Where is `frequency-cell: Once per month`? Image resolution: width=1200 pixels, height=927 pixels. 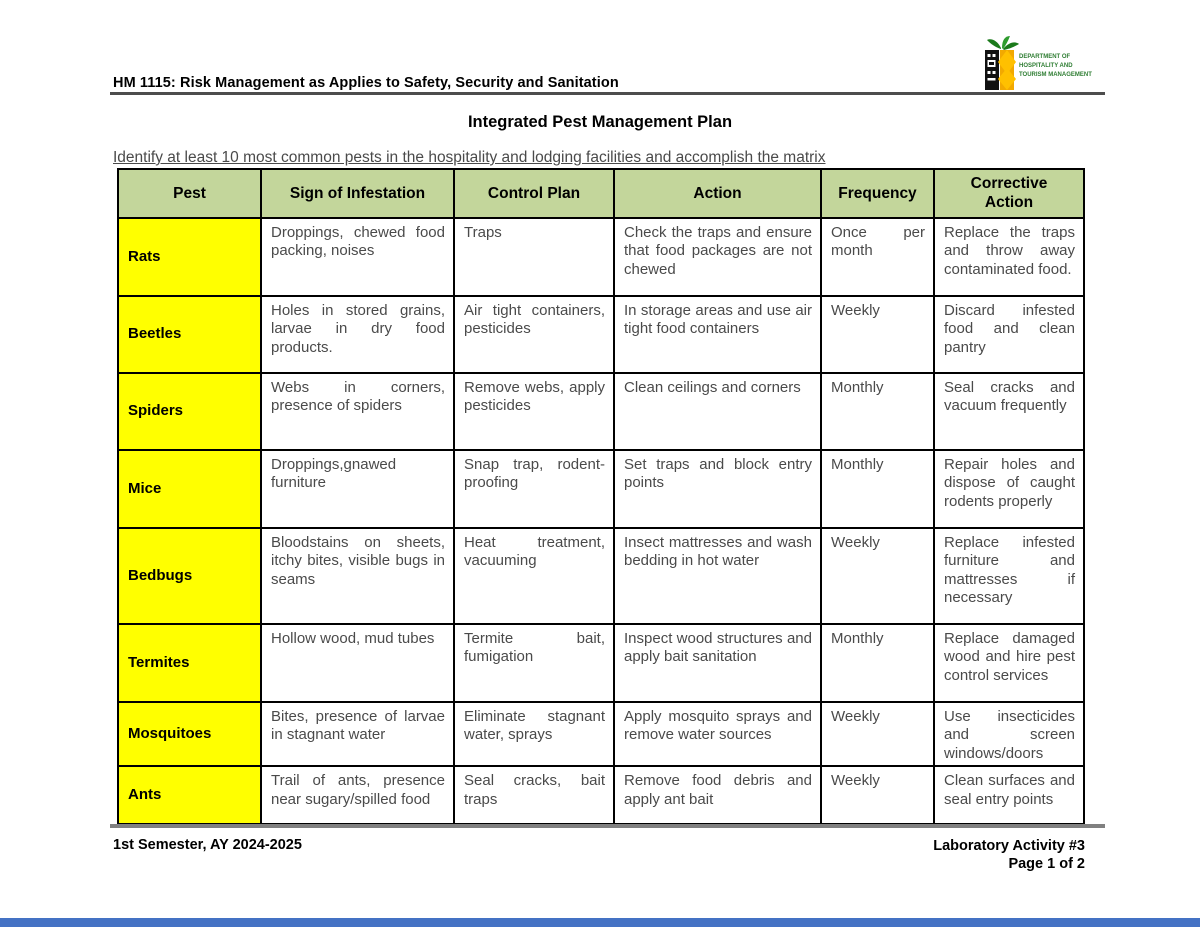 frequency-cell: Once per month is located at coordinates (877, 256).